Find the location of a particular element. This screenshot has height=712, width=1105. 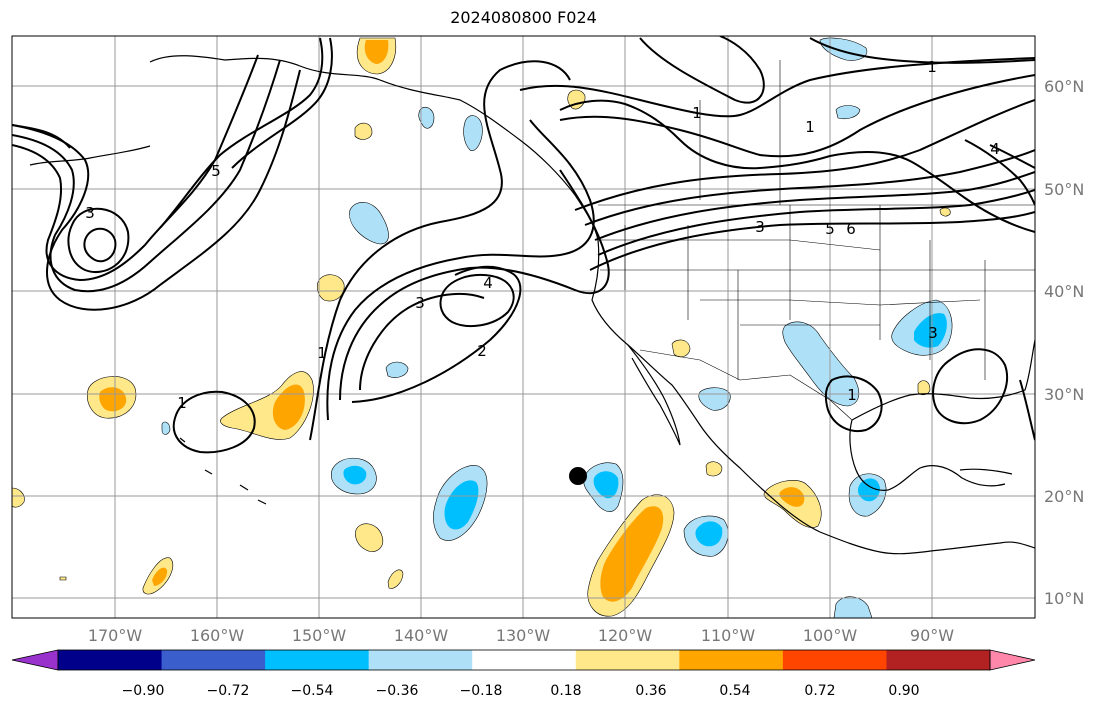

contour-label: 4 is located at coordinates (488, 283).